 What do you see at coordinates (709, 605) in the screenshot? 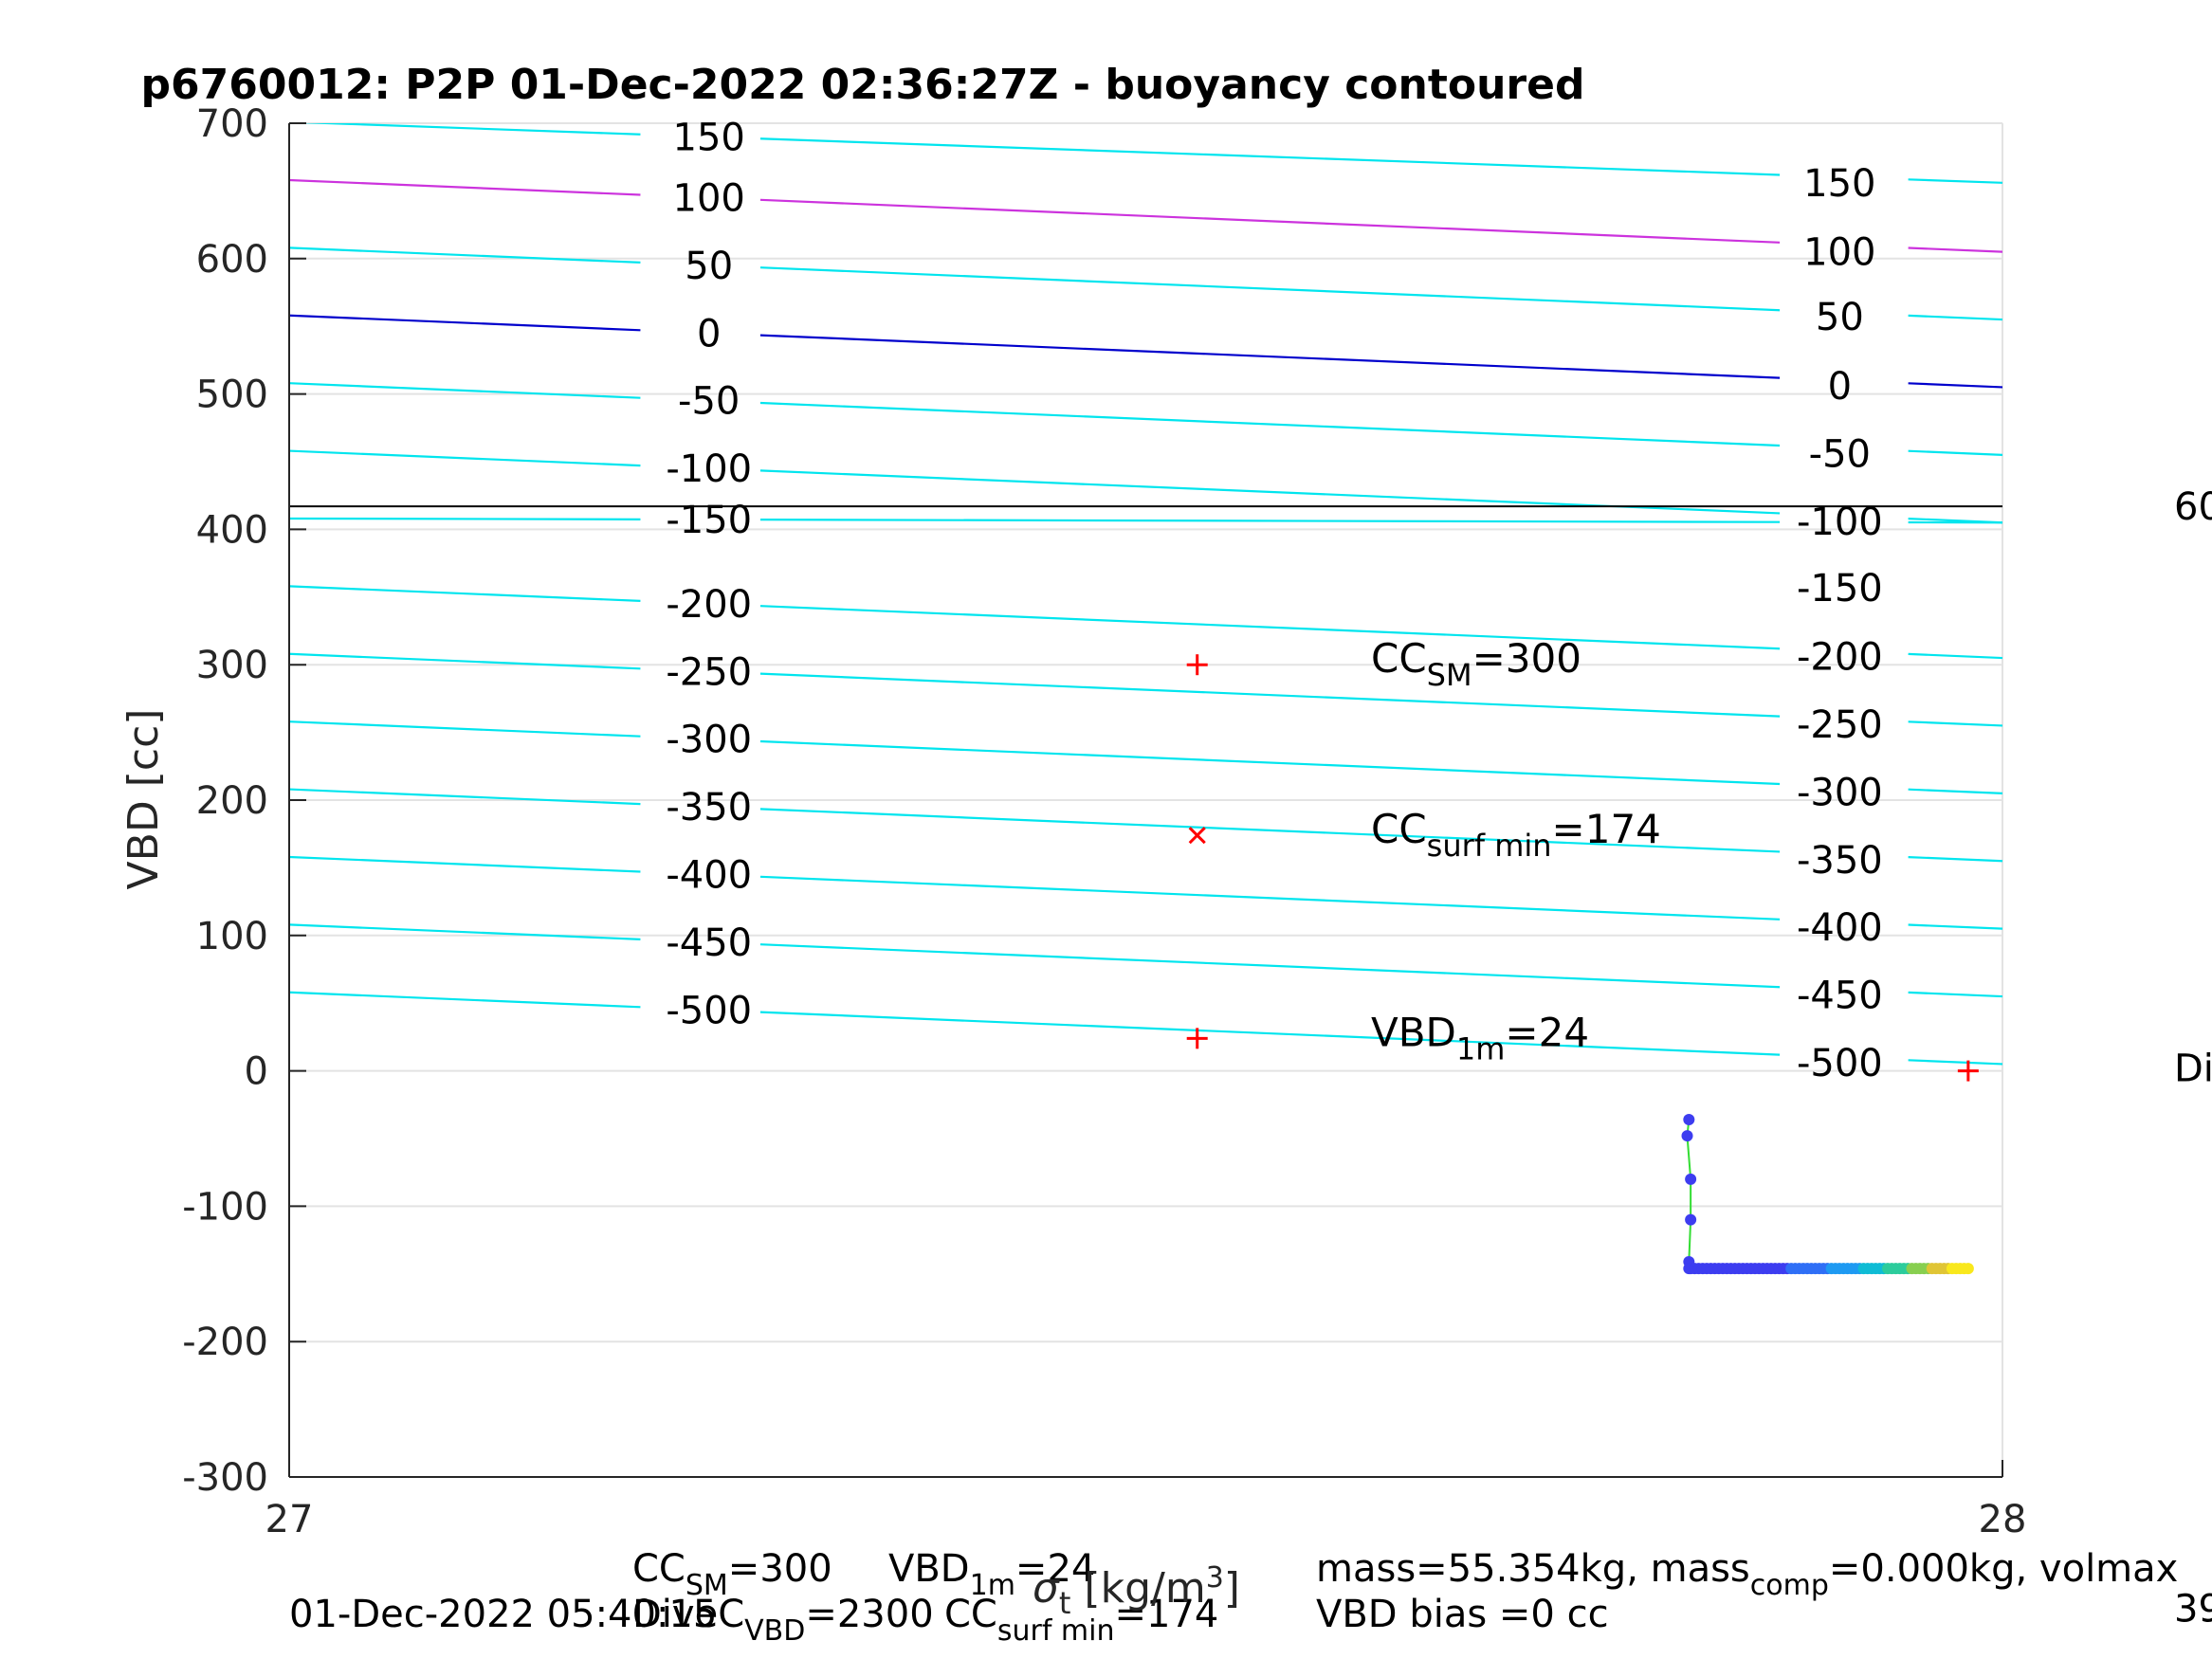
I see `contour-label--200: -200` at bounding box center [709, 605].